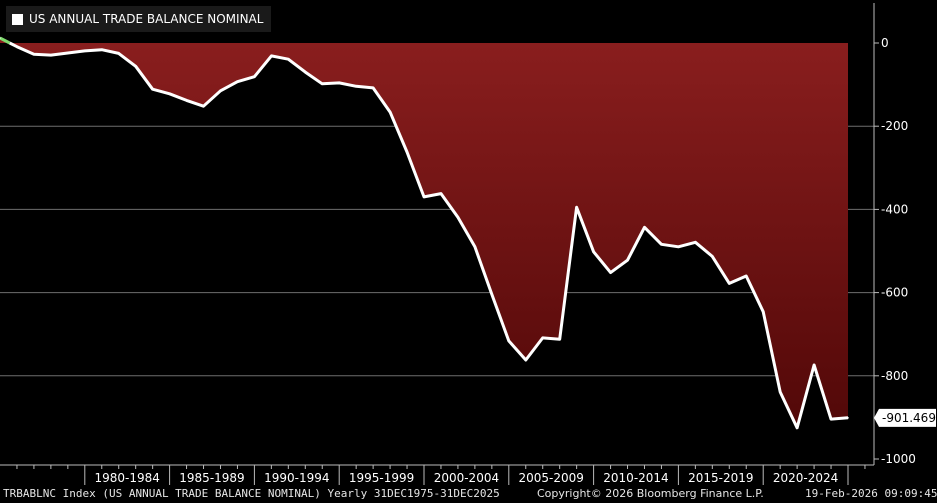  What do you see at coordinates (746, 276) in the screenshot?
I see `data-point-2019` at bounding box center [746, 276].